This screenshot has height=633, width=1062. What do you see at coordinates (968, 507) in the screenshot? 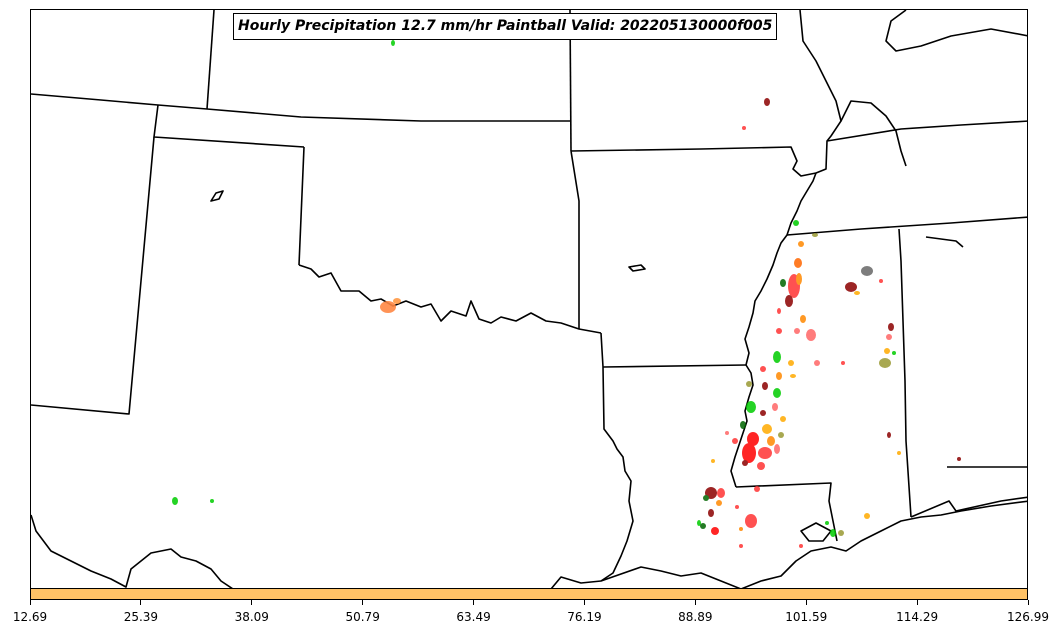
I see `border-alabama-florida` at bounding box center [968, 507].